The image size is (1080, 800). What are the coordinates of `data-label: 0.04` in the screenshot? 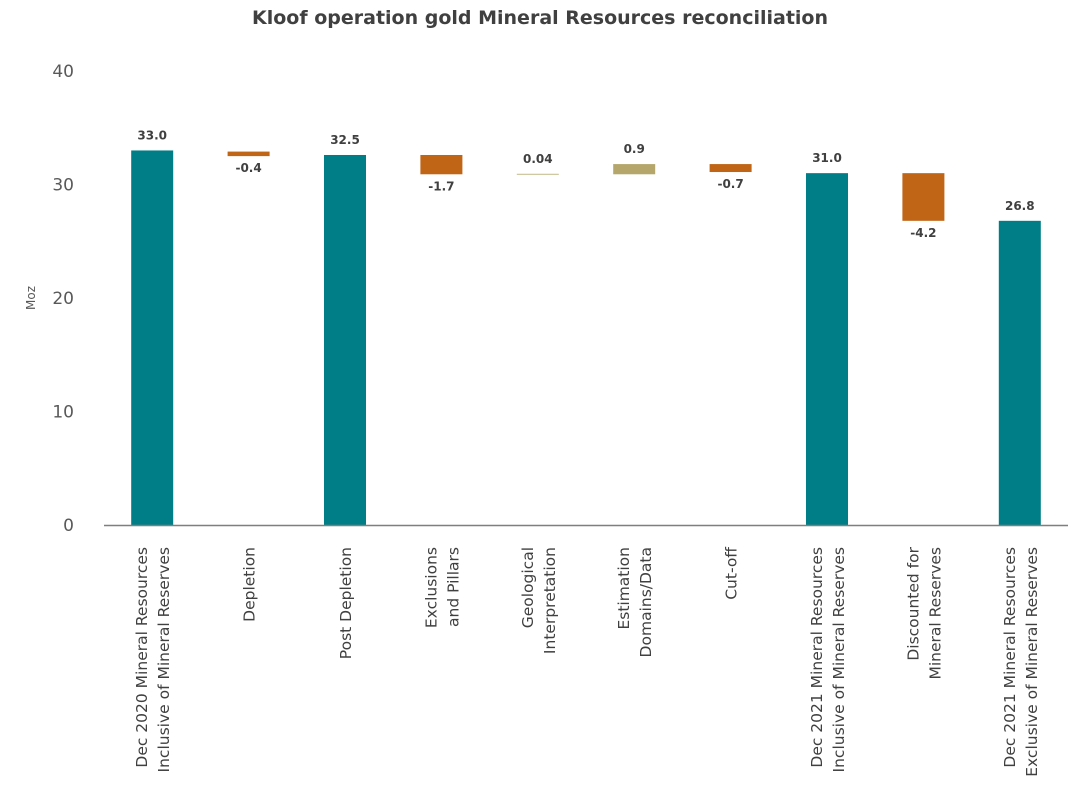 It's located at (538, 159).